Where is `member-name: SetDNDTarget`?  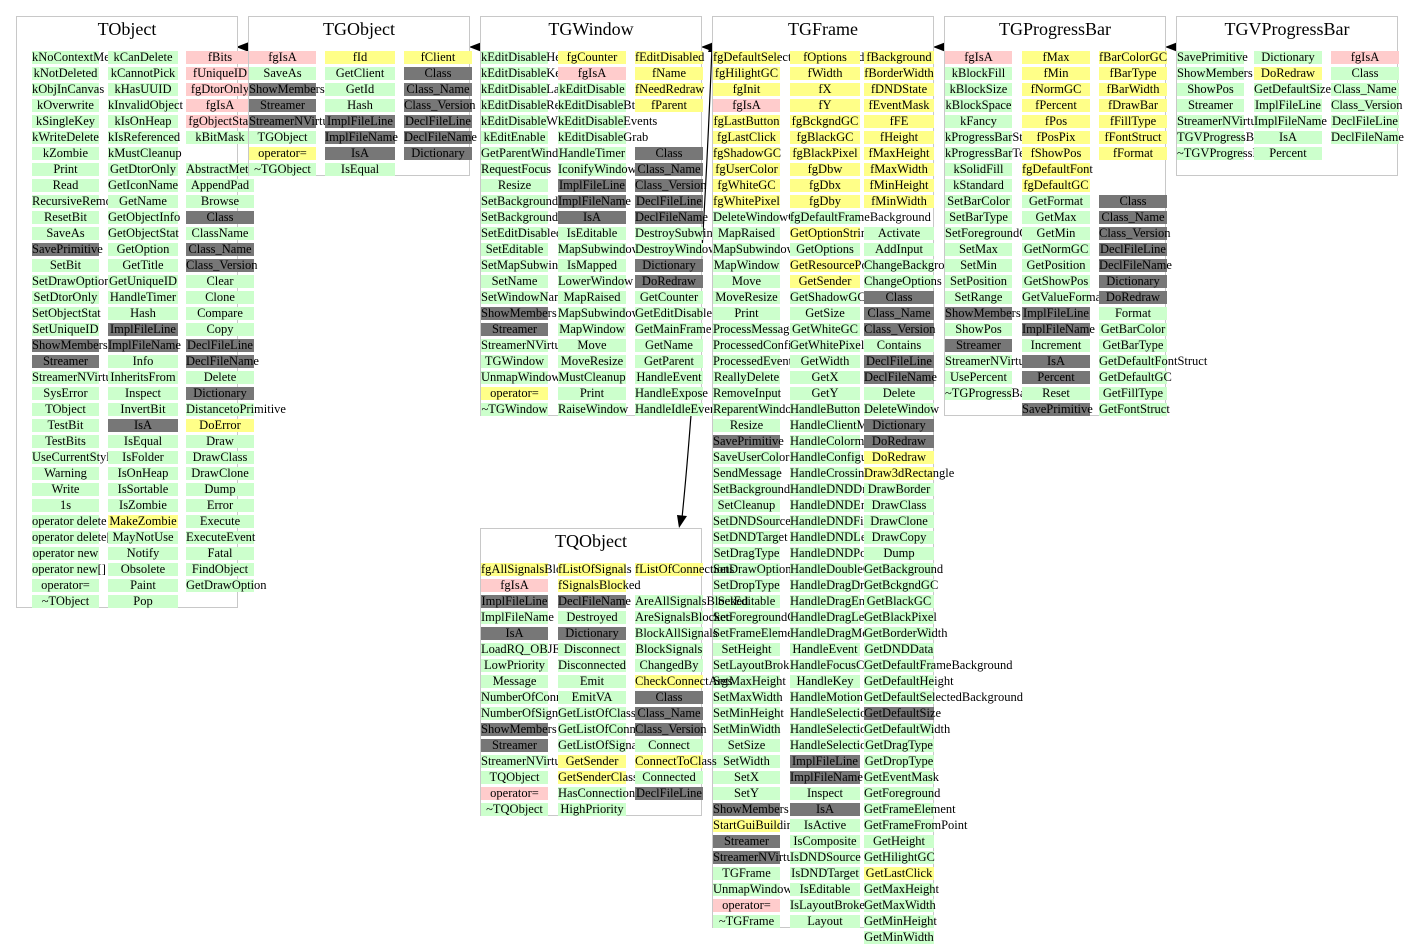 member-name: SetDNDTarget is located at coordinates (750, 537).